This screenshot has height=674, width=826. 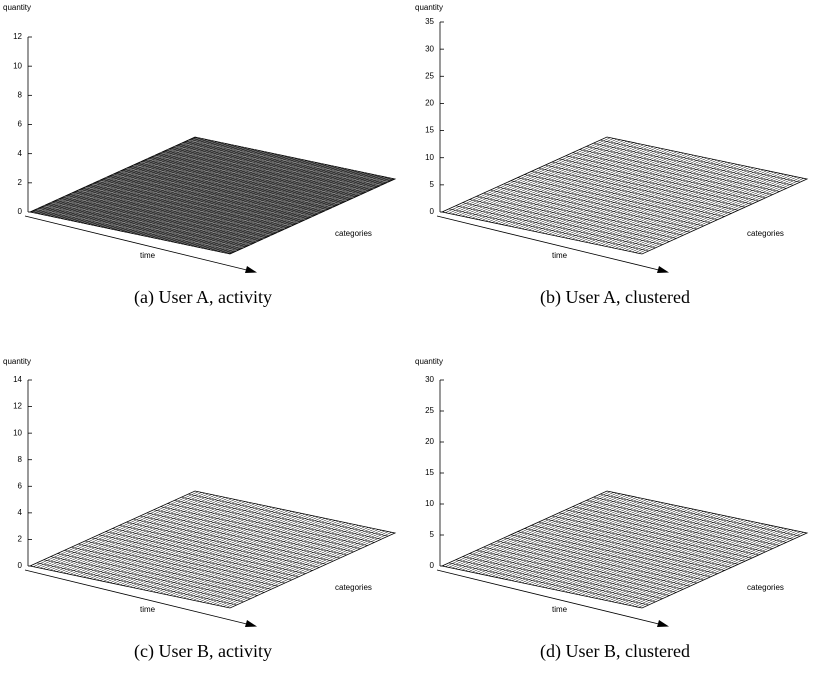 I want to click on z-tick-label: 4, so click(x=20, y=512).